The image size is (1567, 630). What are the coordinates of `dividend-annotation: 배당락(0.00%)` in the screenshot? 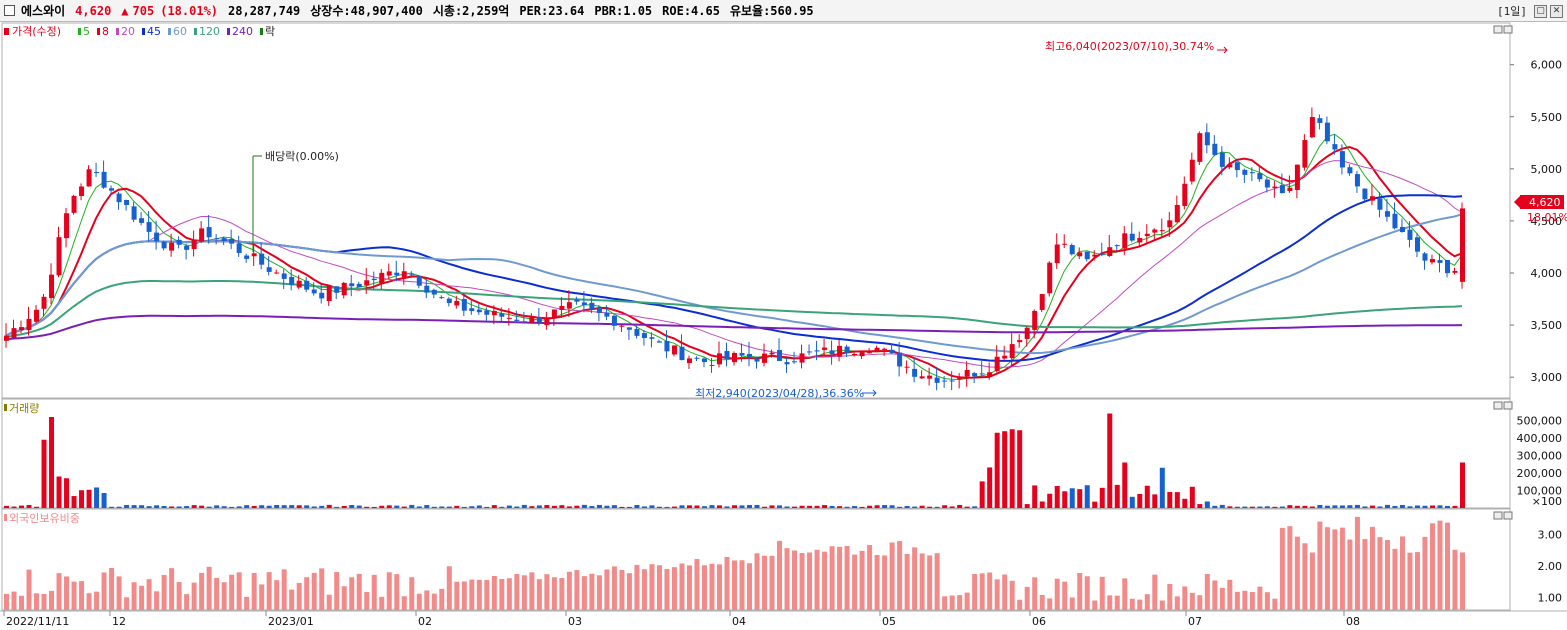 It's located at (302, 156).